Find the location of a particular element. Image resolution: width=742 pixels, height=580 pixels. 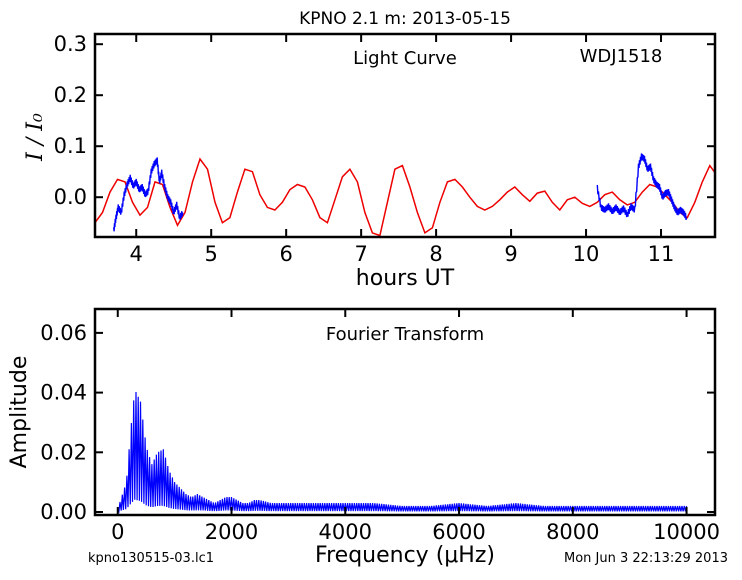

light-curve-x-tick-label: 11 is located at coordinates (661, 254).